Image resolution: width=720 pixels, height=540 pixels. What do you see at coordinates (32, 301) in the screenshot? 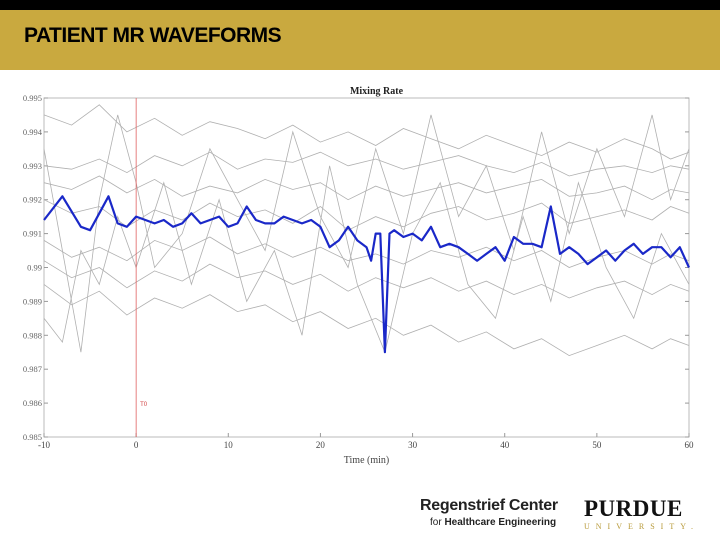
I see `y-tick-label: 0.989` at bounding box center [32, 301].